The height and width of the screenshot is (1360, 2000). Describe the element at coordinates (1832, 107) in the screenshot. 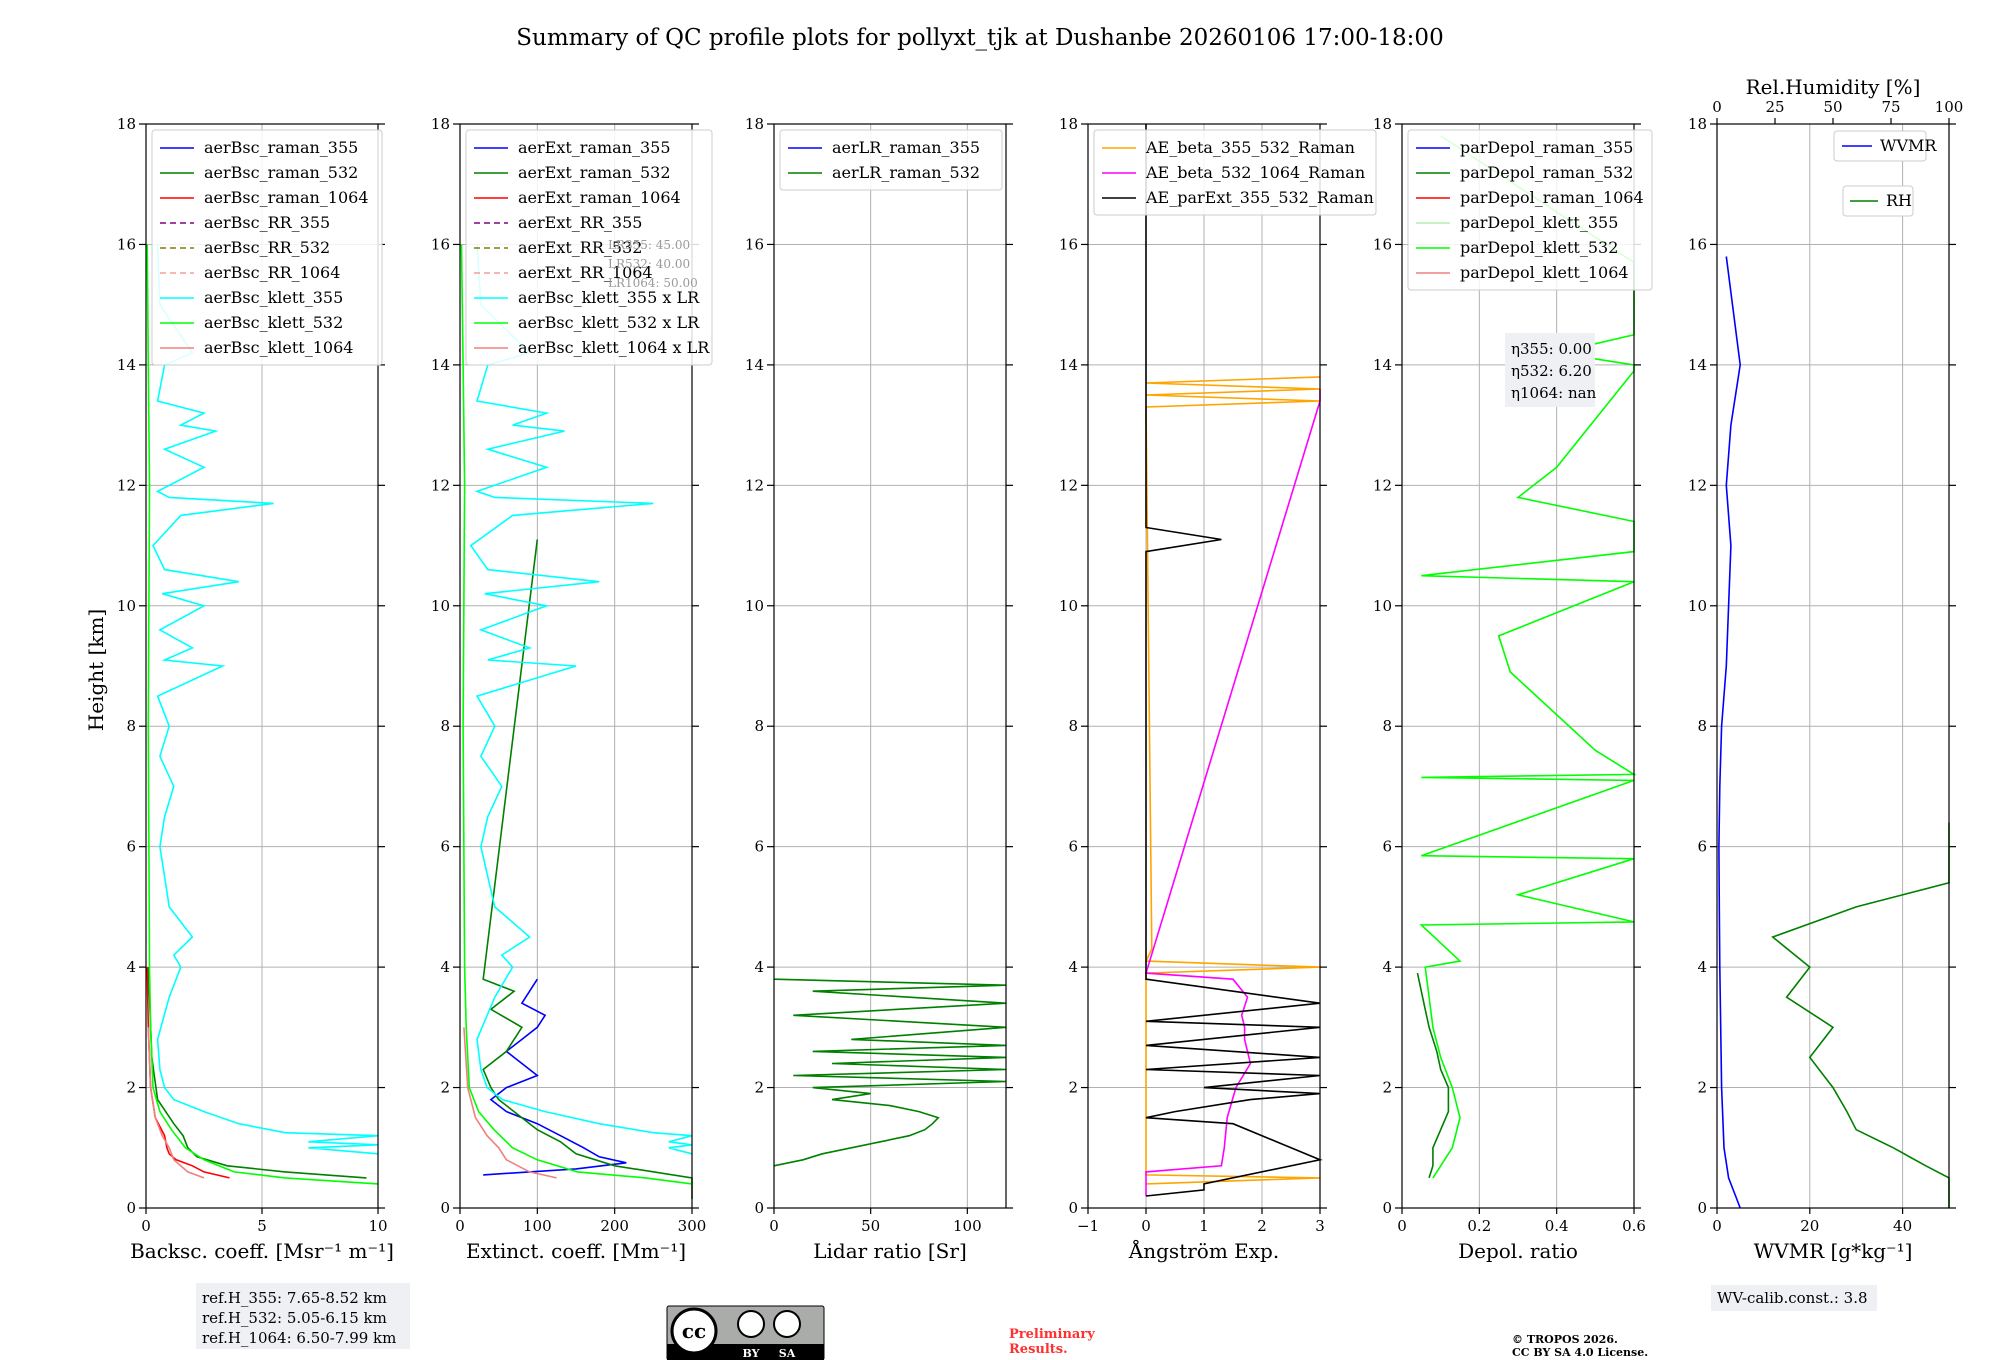

I see `x2-tick-label: 50` at that location.